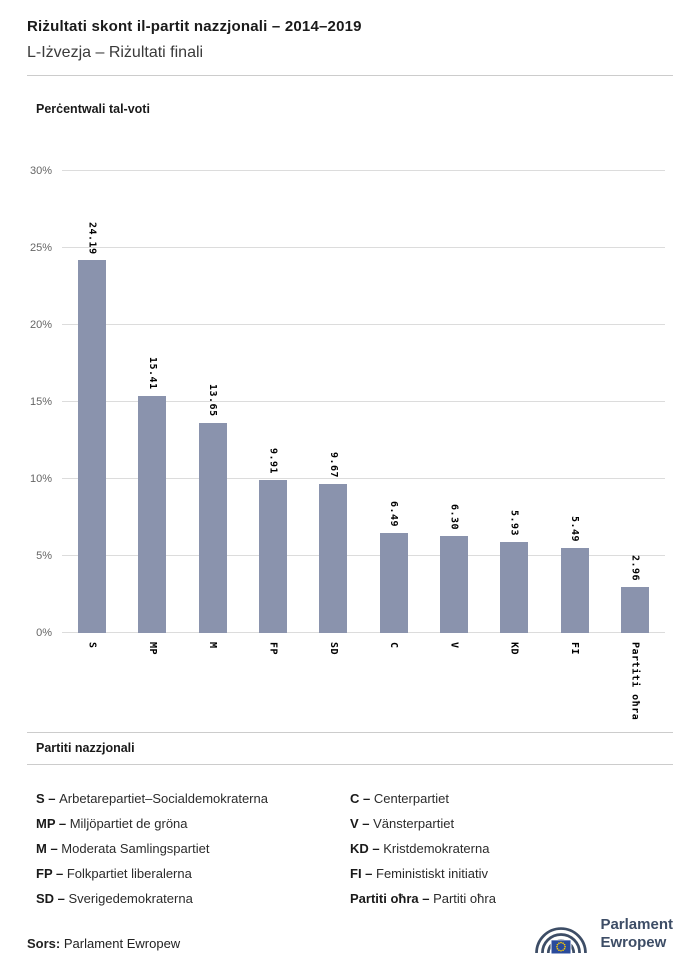 The height and width of the screenshot is (969, 700). Describe the element at coordinates (52, 898) in the screenshot. I see `legend-abbr: SD –` at that location.